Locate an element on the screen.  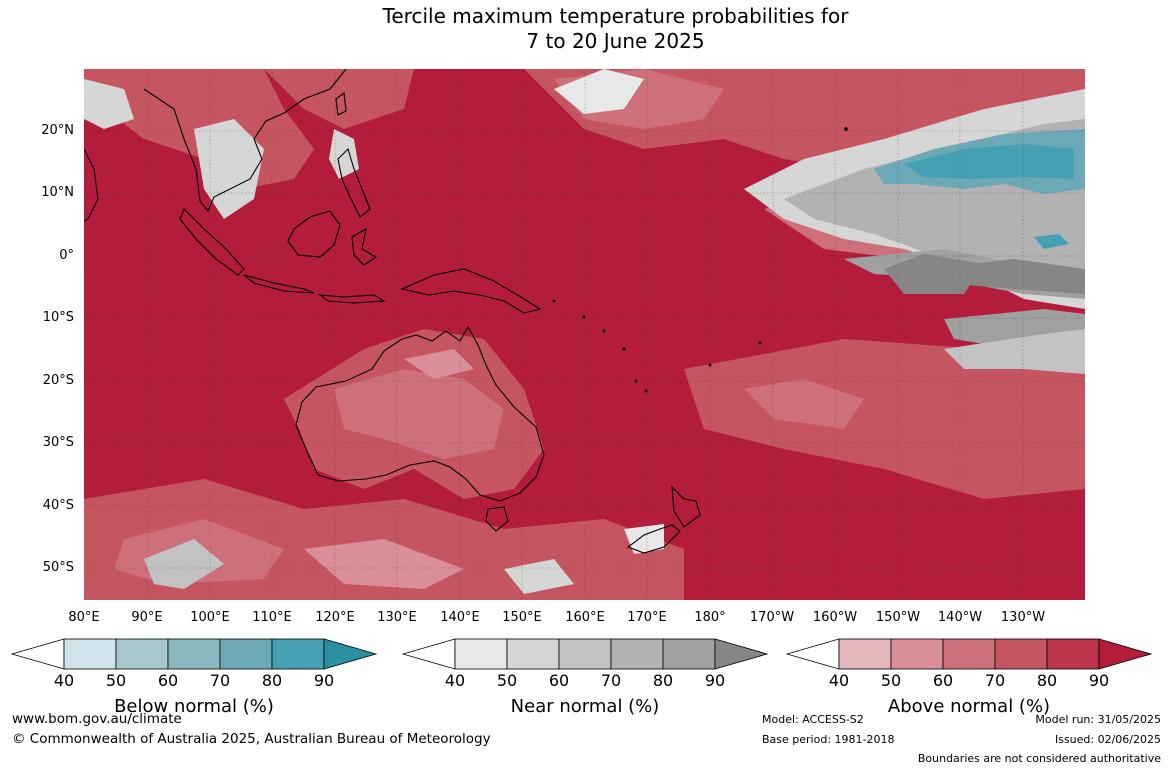
lat-label: 30°S is located at coordinates (58, 442).